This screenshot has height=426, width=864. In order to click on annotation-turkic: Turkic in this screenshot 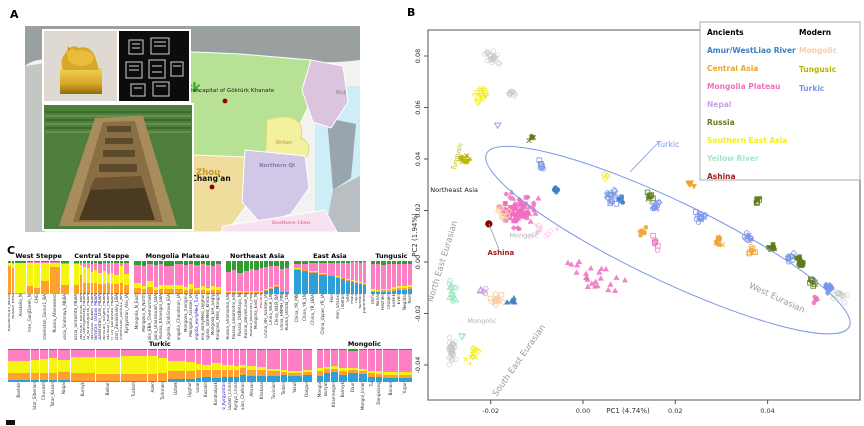, I will do `click(667, 144)`.